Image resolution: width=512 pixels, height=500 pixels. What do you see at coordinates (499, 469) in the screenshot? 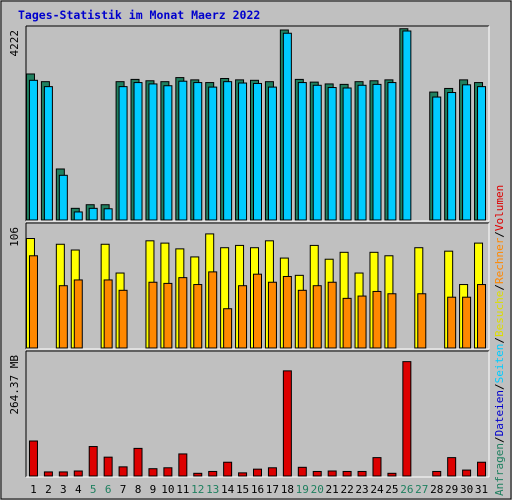
I see `legend-anfragen: Anfragen` at bounding box center [499, 469].